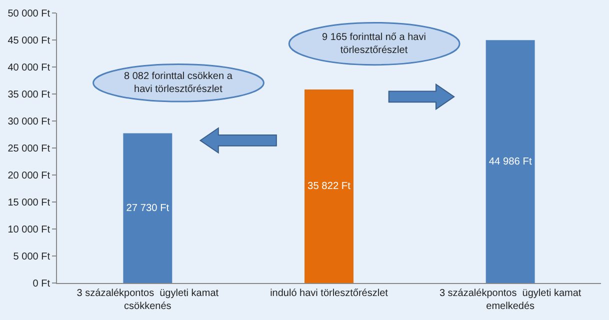 The image size is (609, 320). I want to click on y-tick-label: 45 000 Ft, so click(29, 41).